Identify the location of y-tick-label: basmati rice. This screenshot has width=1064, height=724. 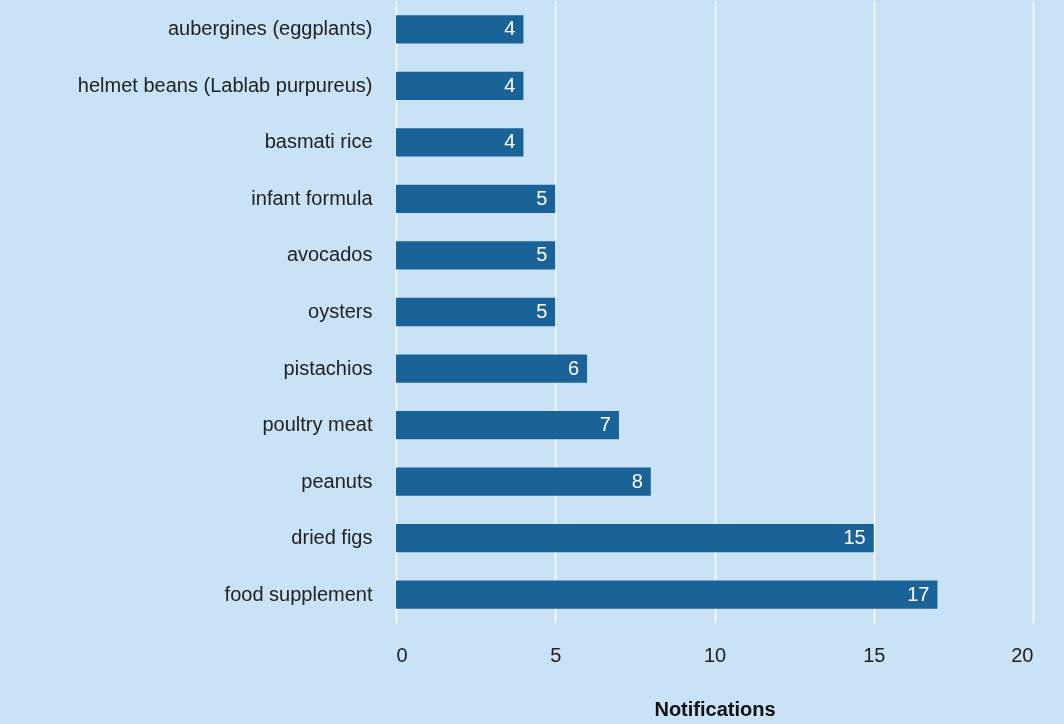
(318, 141).